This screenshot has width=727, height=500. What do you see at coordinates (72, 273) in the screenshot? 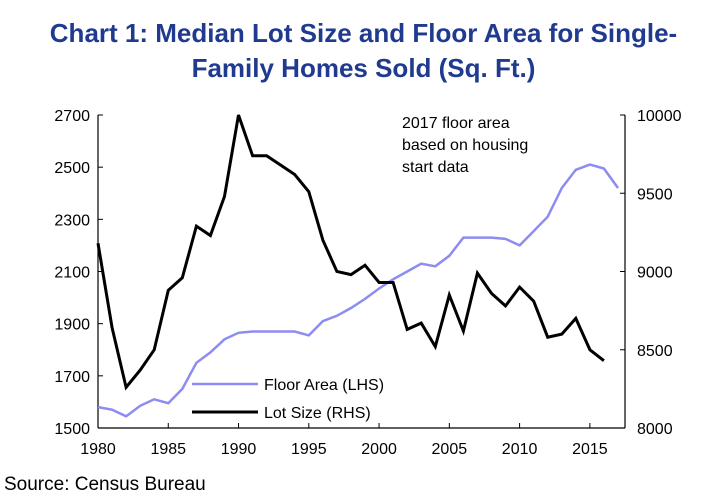
I see `y-left-tick-label: 2100` at bounding box center [72, 273].